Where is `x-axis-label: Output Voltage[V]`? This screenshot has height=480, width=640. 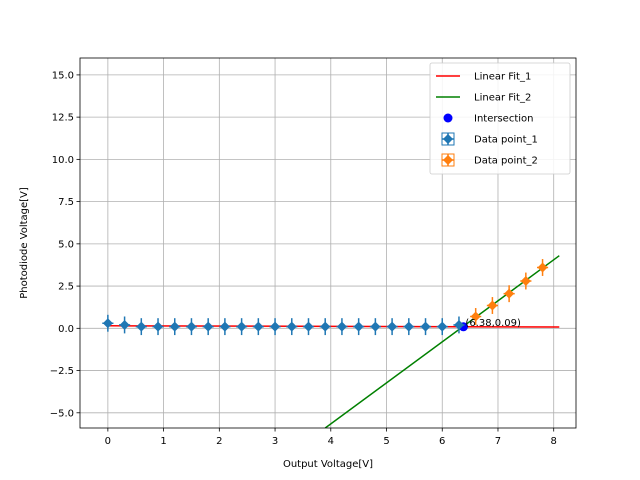 x-axis-label: Output Voltage[V] is located at coordinates (328, 464).